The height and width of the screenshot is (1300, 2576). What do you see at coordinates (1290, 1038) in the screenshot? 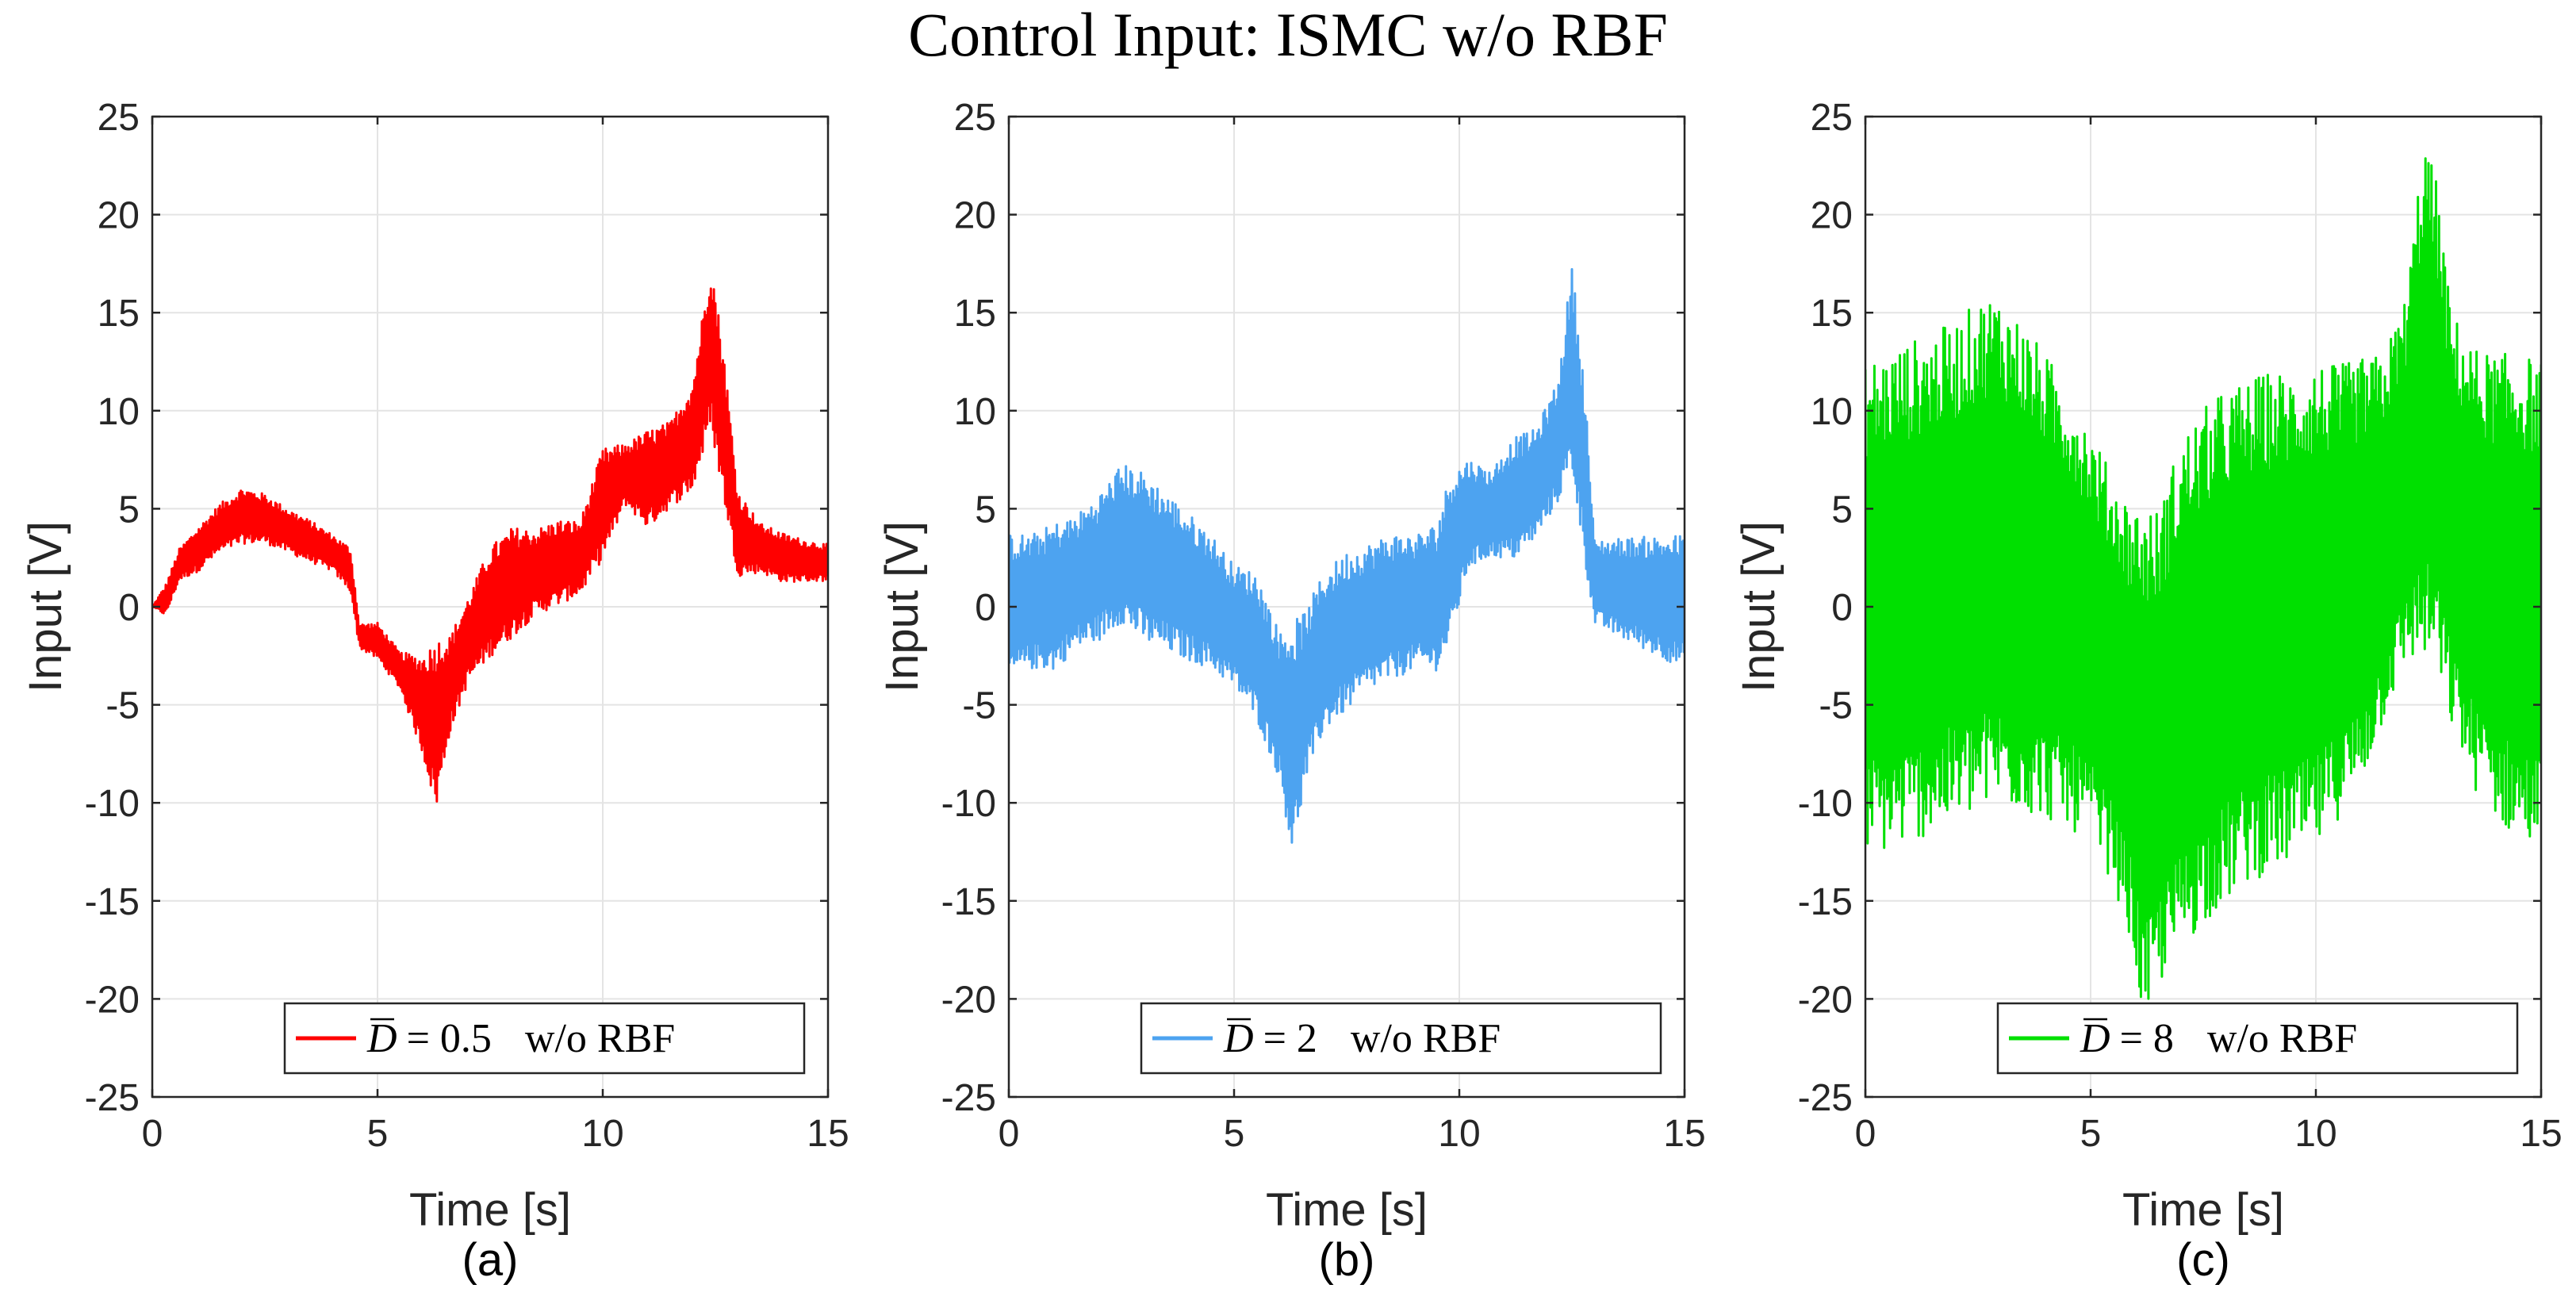
I see `legend-value: = 2` at bounding box center [1290, 1038].